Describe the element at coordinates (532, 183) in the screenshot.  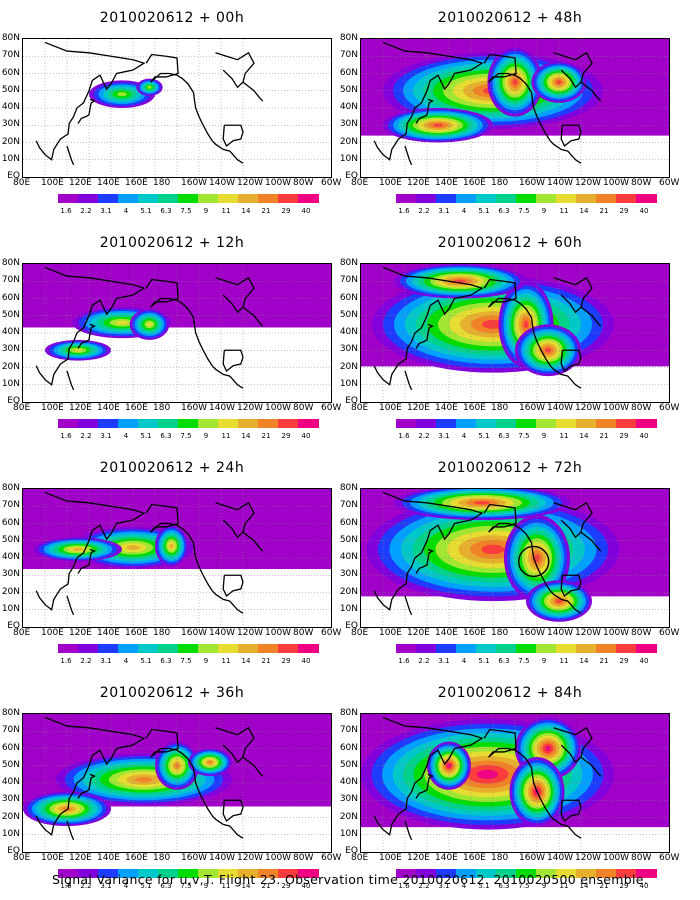
I see `lon-label: 160W` at that location.